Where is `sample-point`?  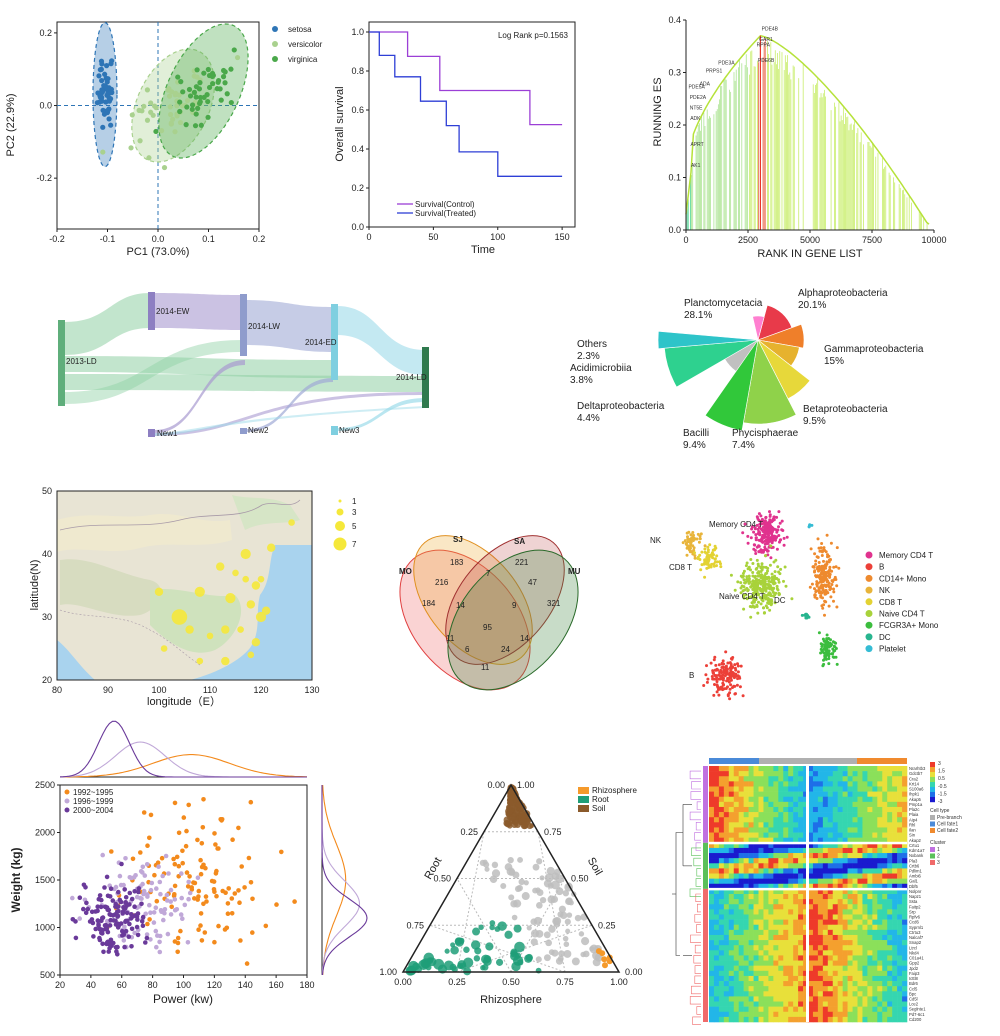
sample-point is located at coordinates (245, 554).